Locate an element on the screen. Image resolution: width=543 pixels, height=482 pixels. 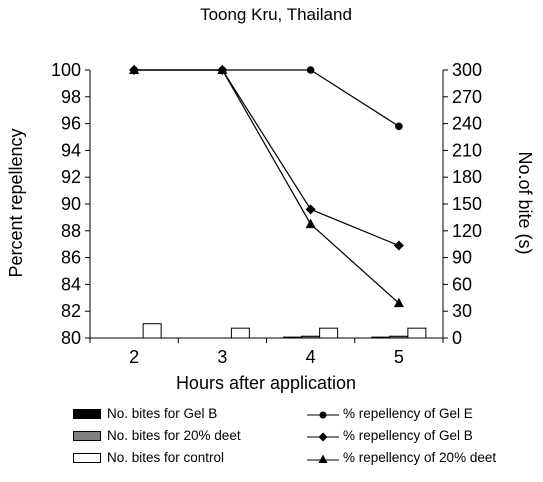
y-left-tick-label: 96 is located at coordinates (71, 124).